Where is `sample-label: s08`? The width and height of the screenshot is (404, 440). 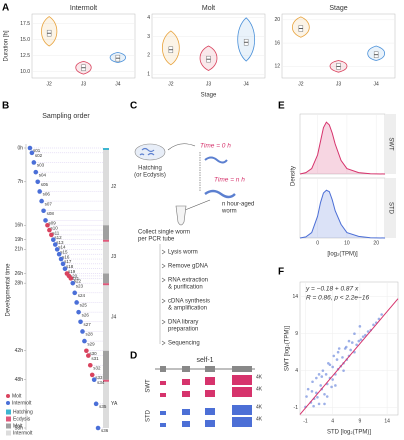
sample-label: s08 is located at coordinates (51, 213).